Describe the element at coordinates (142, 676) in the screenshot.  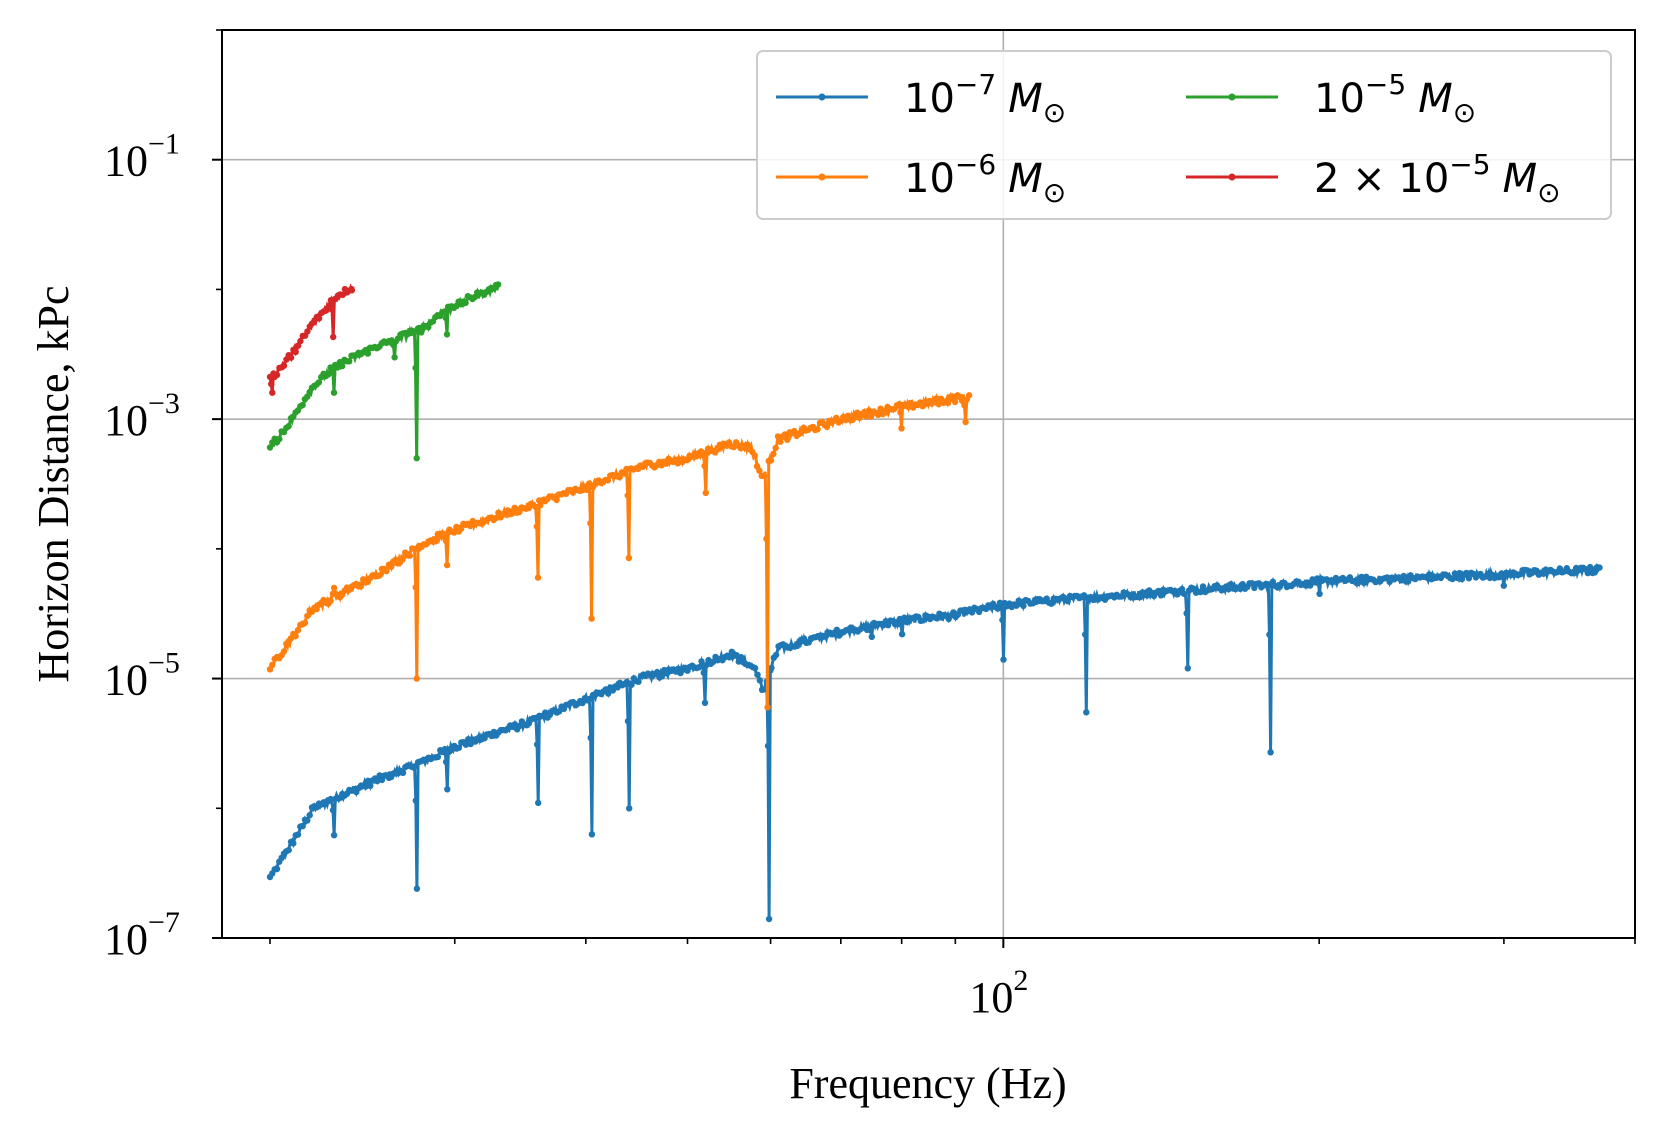
I see `y-tick-label: 10−5` at that location.